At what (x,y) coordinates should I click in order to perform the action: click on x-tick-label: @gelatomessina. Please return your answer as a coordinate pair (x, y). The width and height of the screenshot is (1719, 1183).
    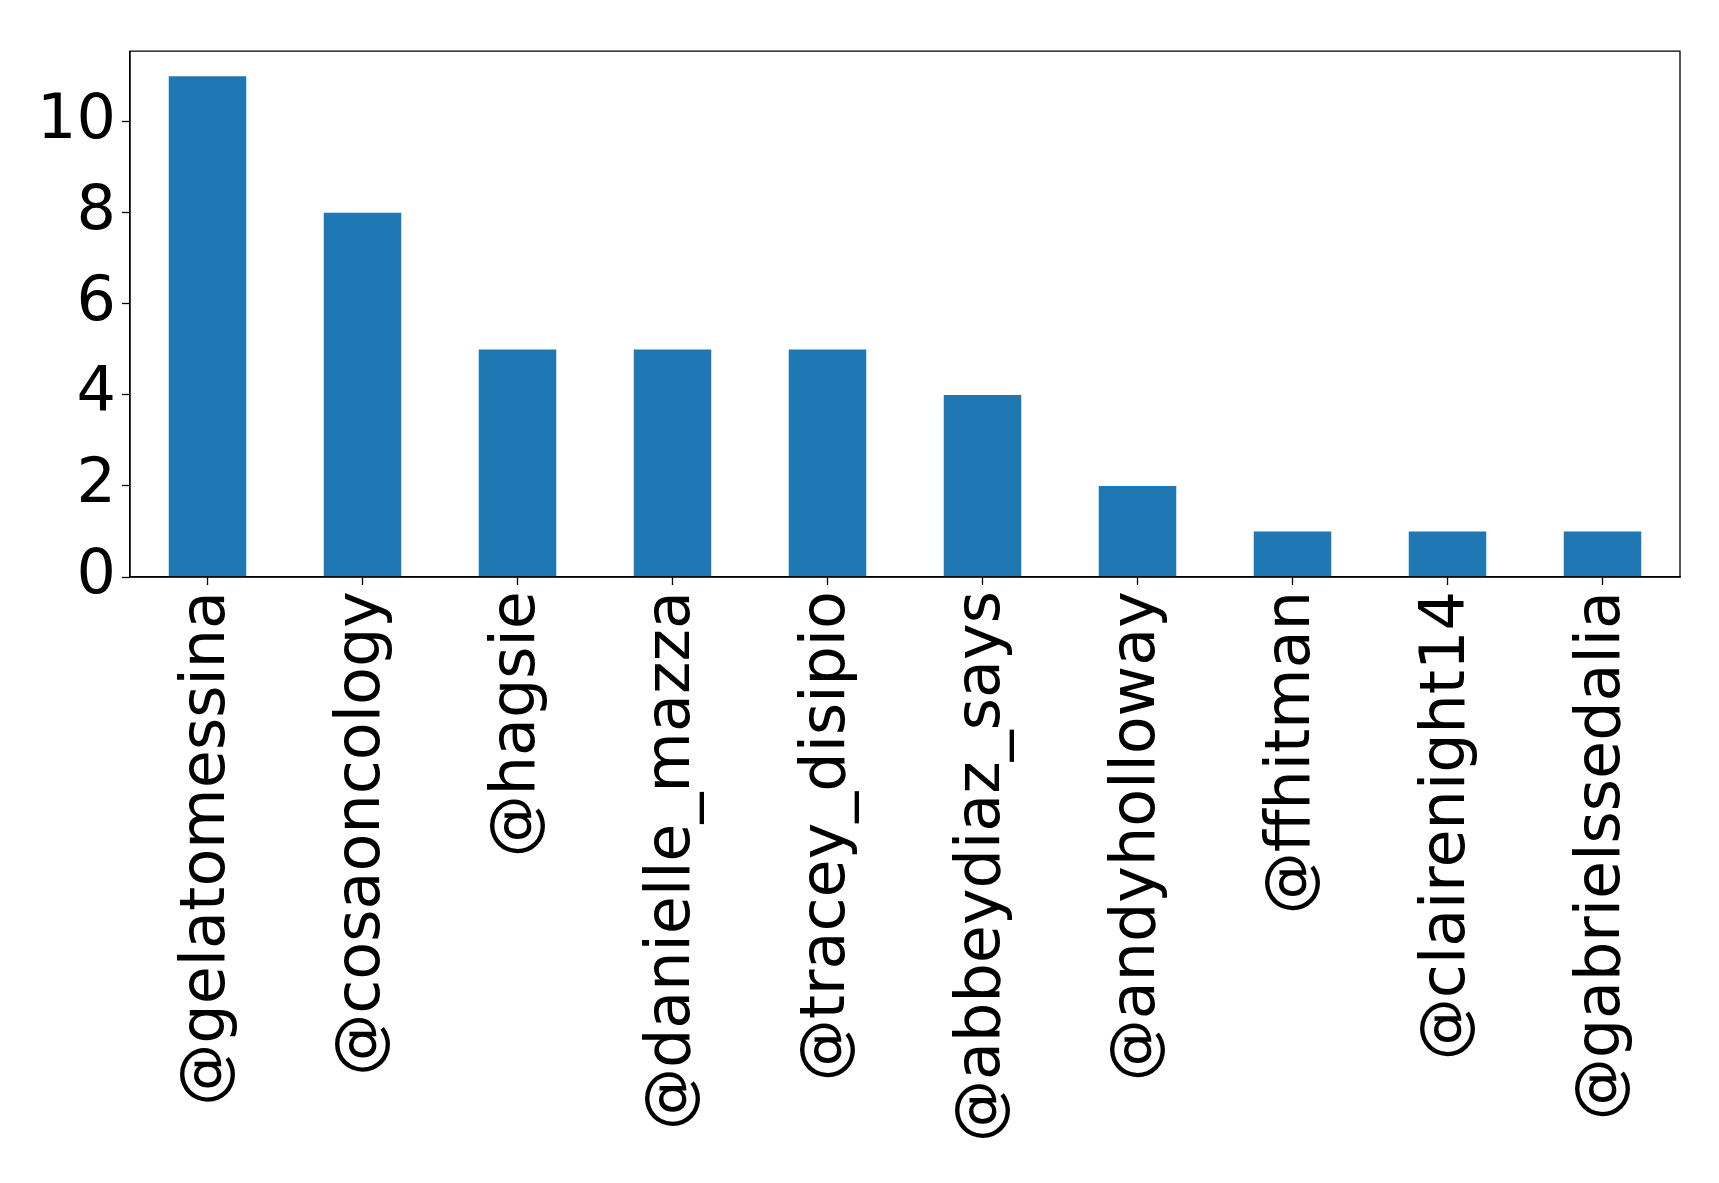
    Looking at the image, I should click on (202, 848).